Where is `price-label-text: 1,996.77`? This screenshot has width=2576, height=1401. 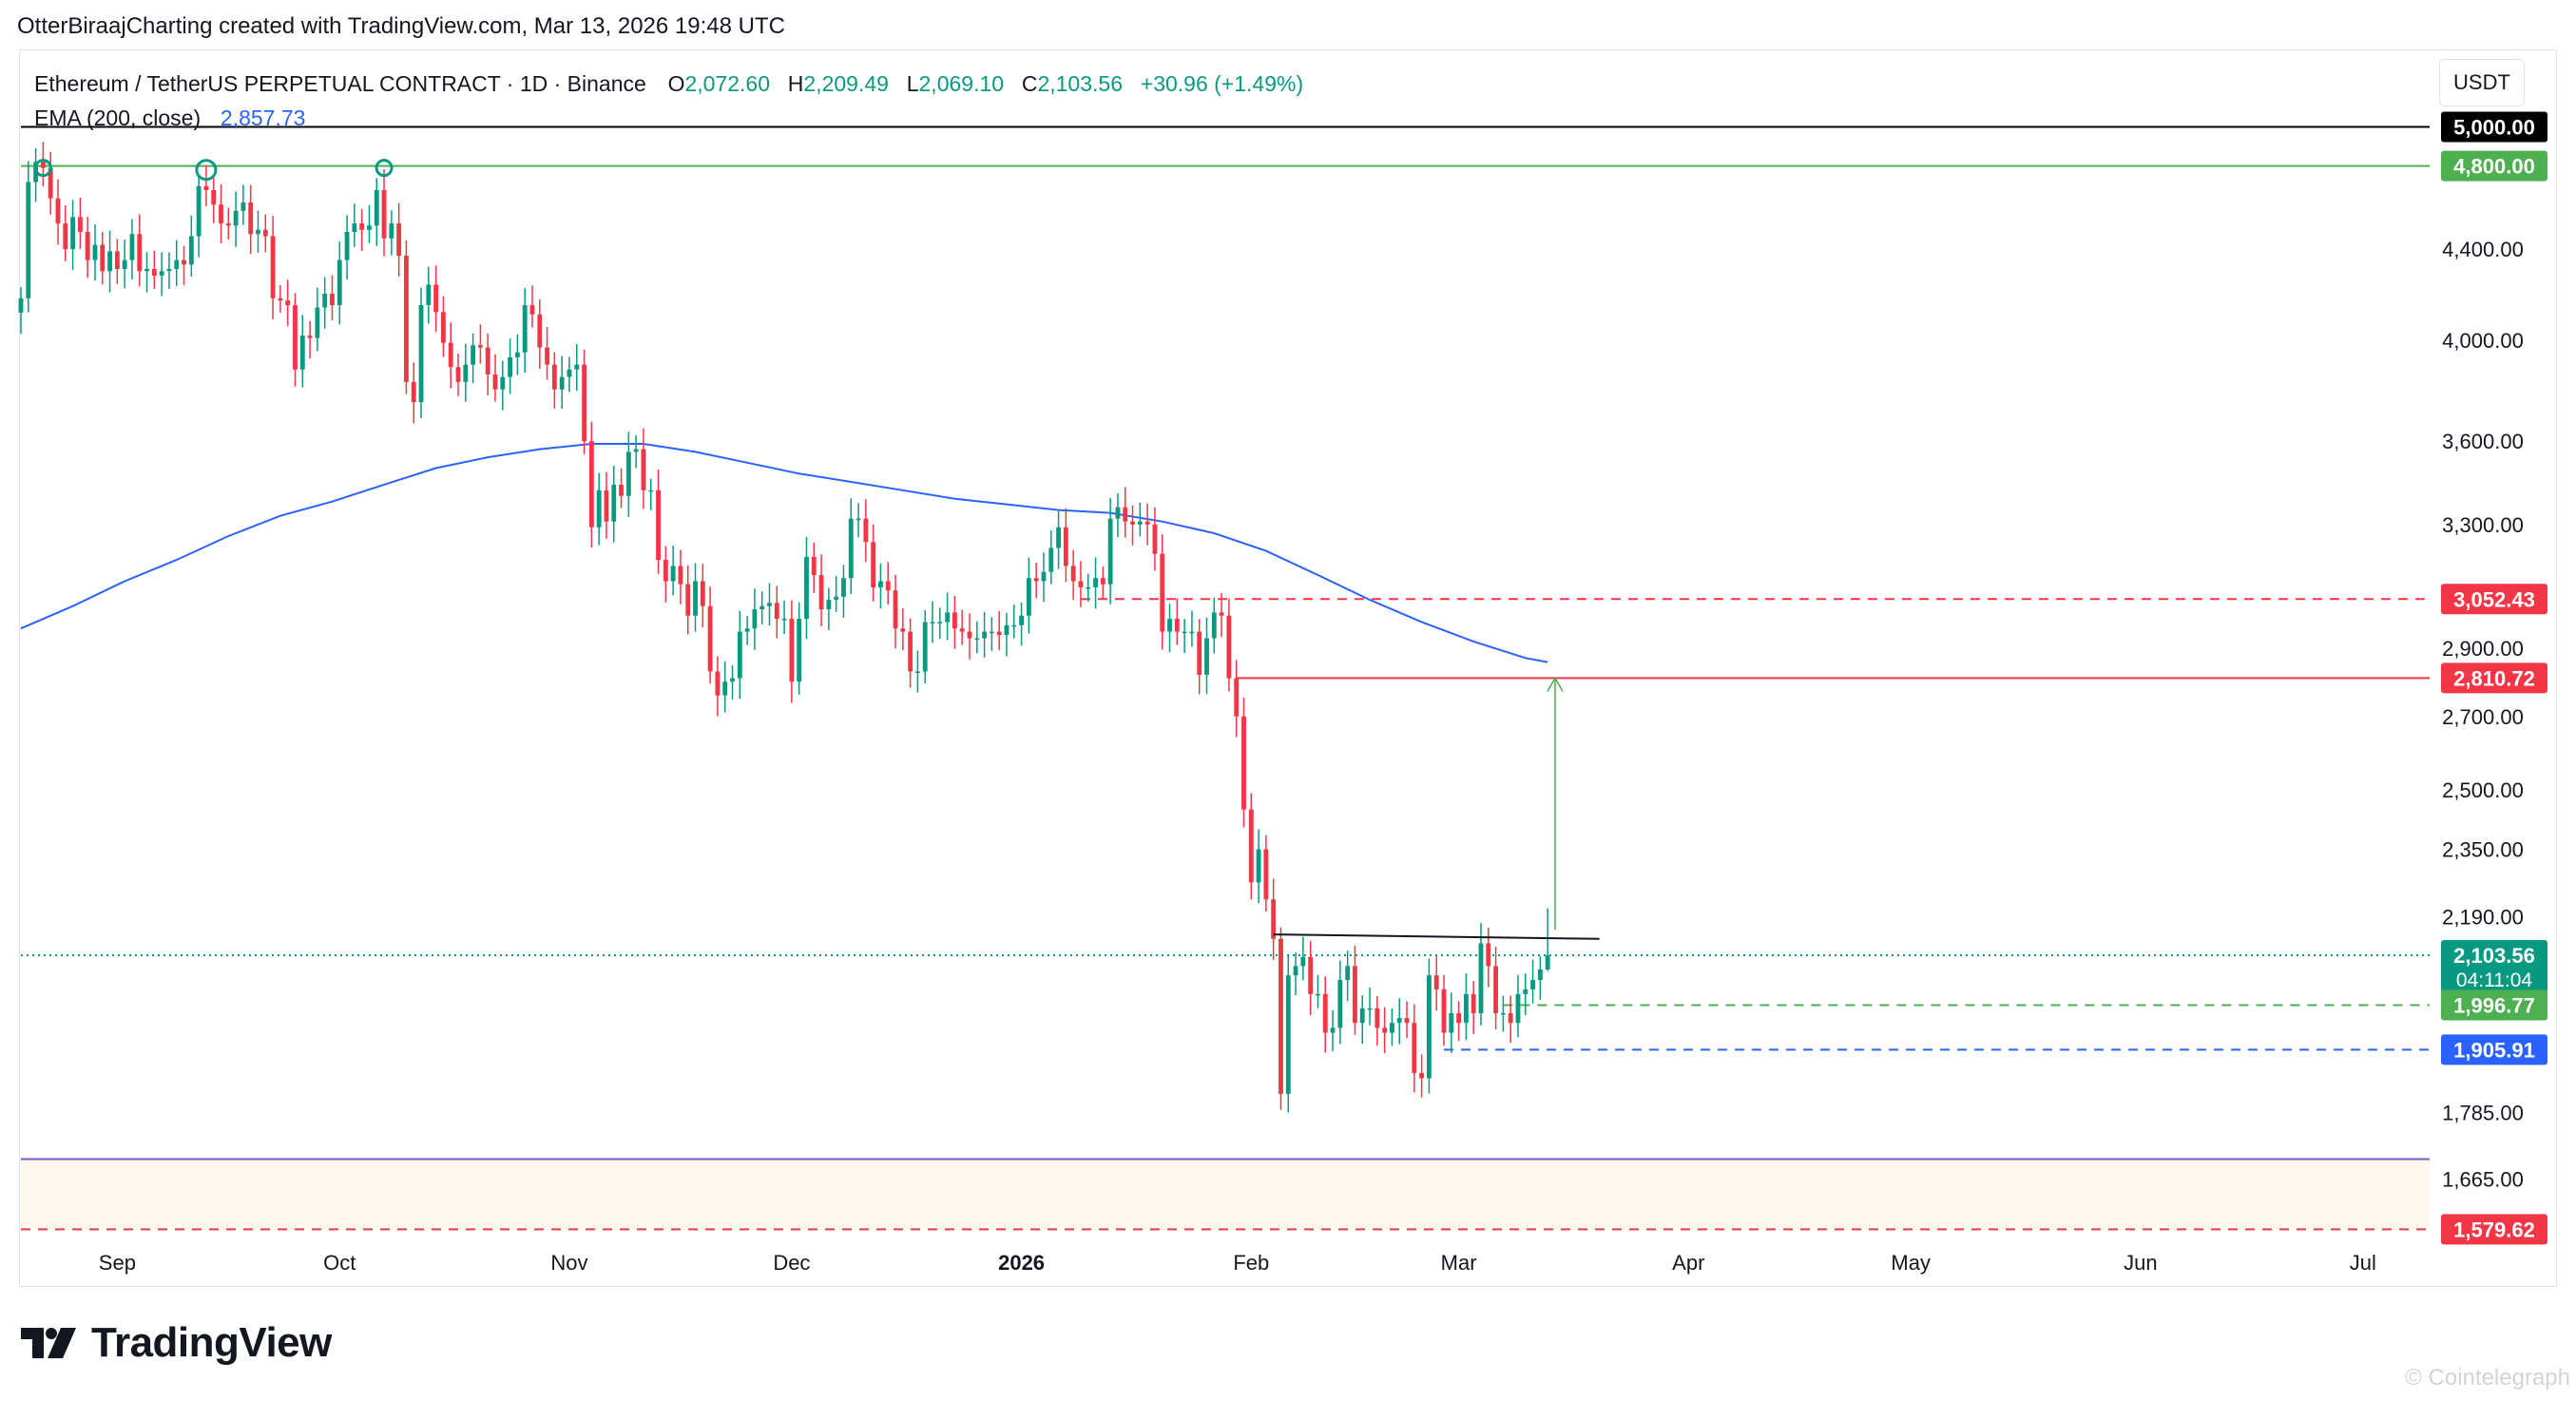 price-label-text: 1,996.77 is located at coordinates (2494, 1006).